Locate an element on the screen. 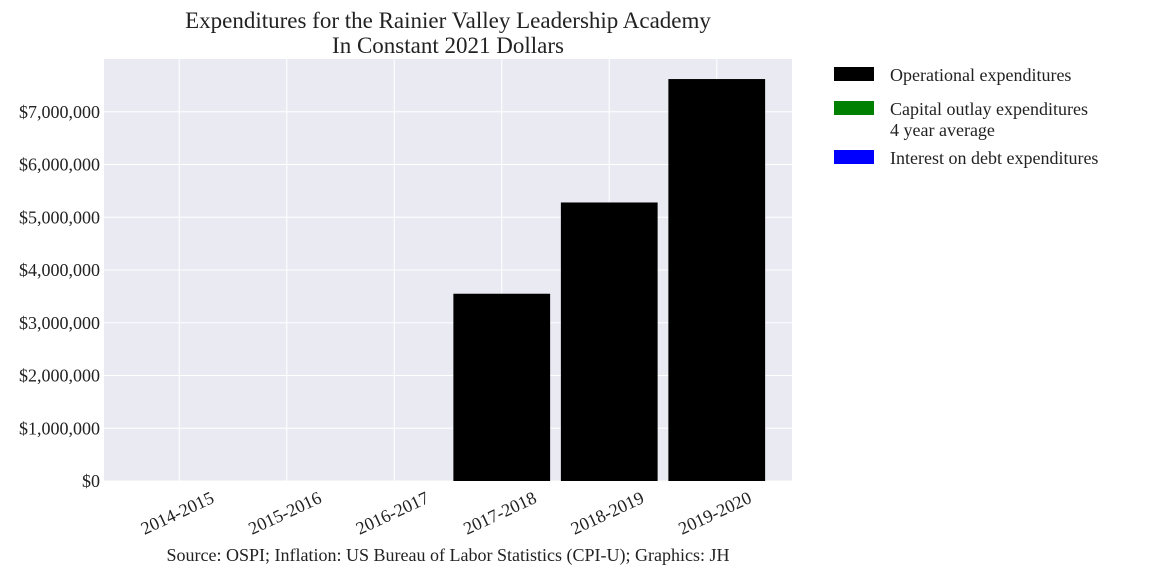  y-tick-label: $7,000,000 is located at coordinates (59, 112).